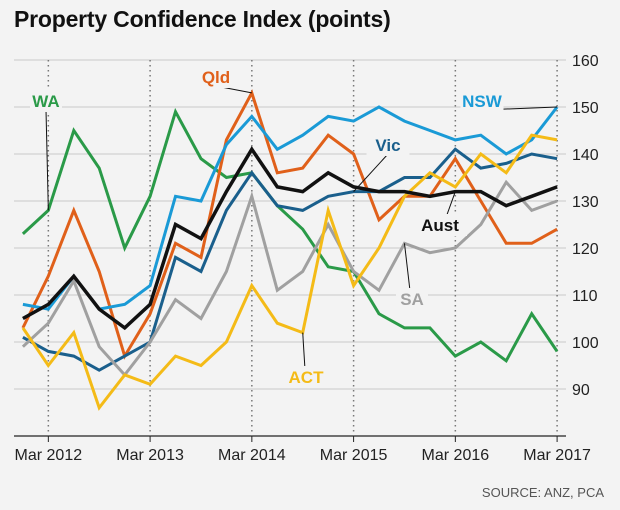 This screenshot has width=620, height=510. I want to click on label-bg-act, so click(306, 377).